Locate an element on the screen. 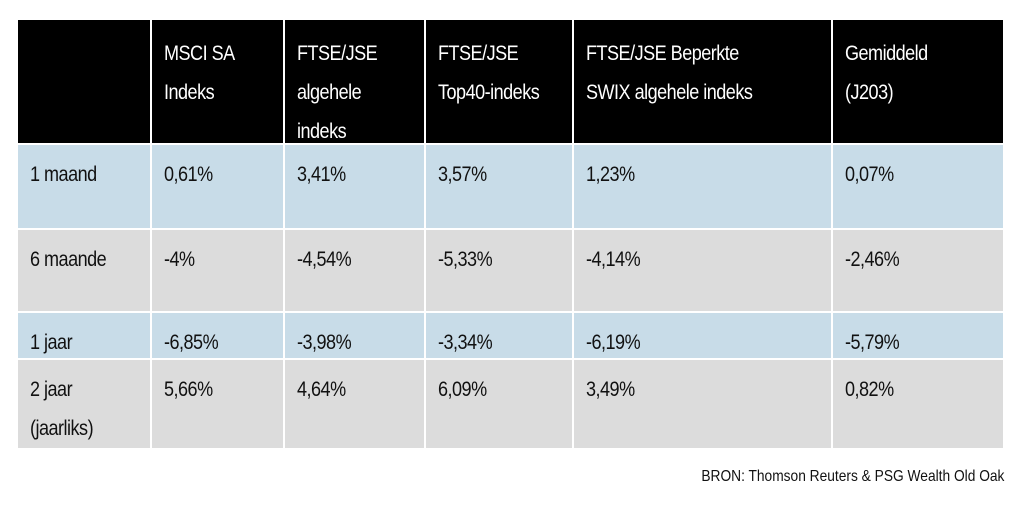  header-cell: FTSE/JSE algehele indeks is located at coordinates (354, 81).